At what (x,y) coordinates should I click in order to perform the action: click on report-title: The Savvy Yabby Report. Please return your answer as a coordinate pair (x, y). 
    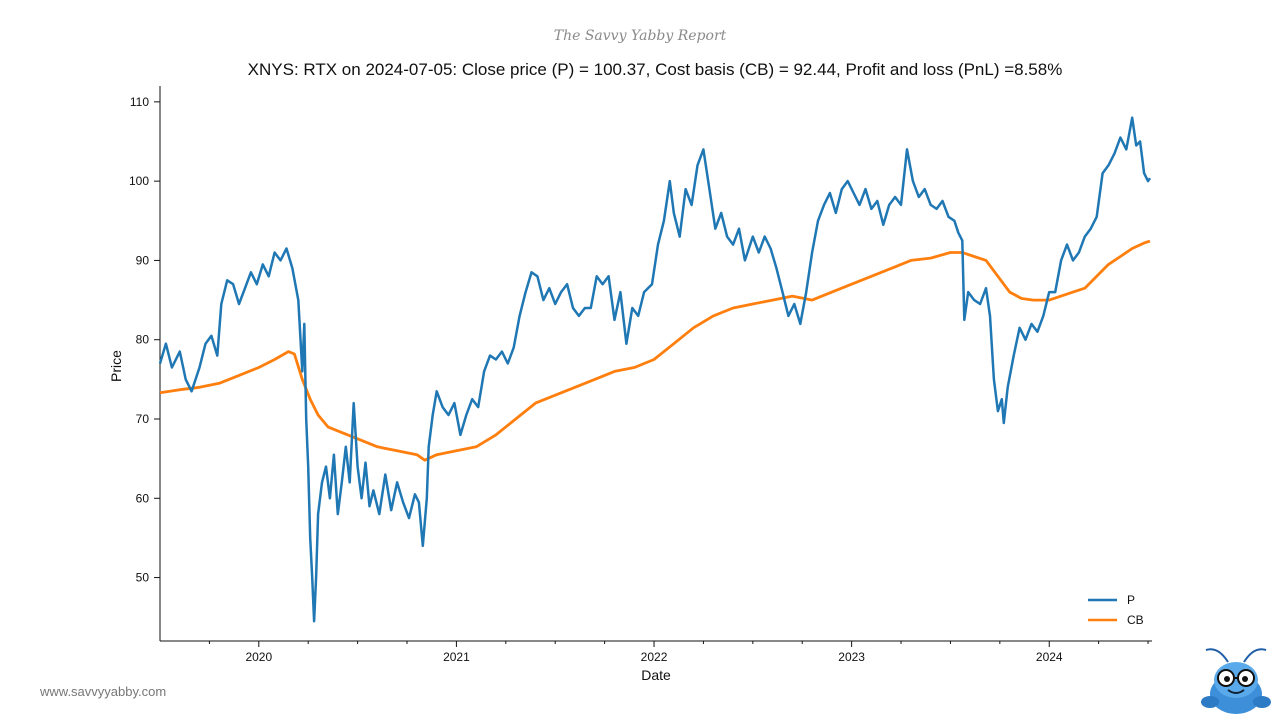
    Looking at the image, I should click on (640, 36).